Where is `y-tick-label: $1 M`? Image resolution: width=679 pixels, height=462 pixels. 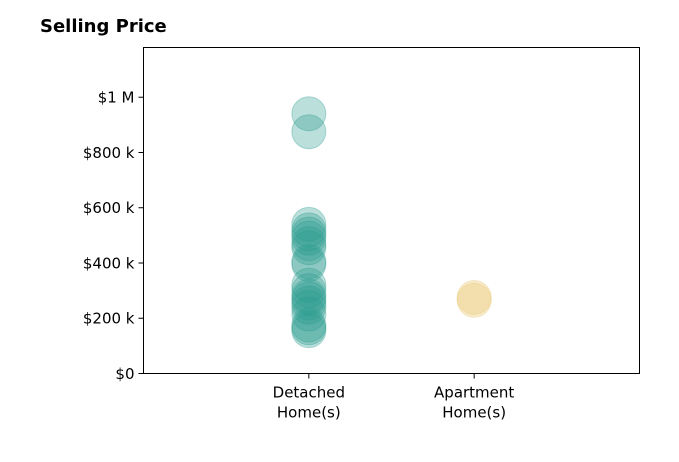 y-tick-label: $1 M is located at coordinates (116, 98).